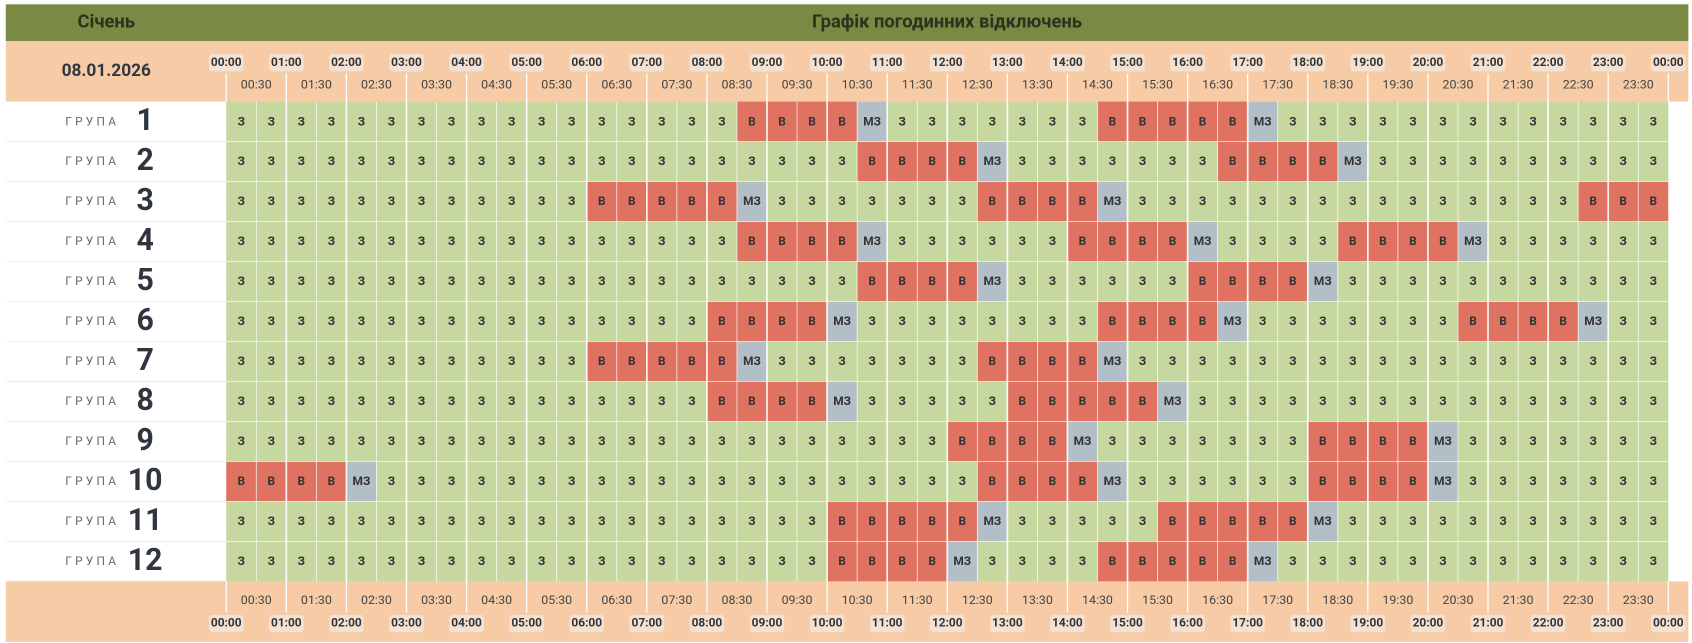  I want to click on hour-label: 12:00, so click(947, 623).